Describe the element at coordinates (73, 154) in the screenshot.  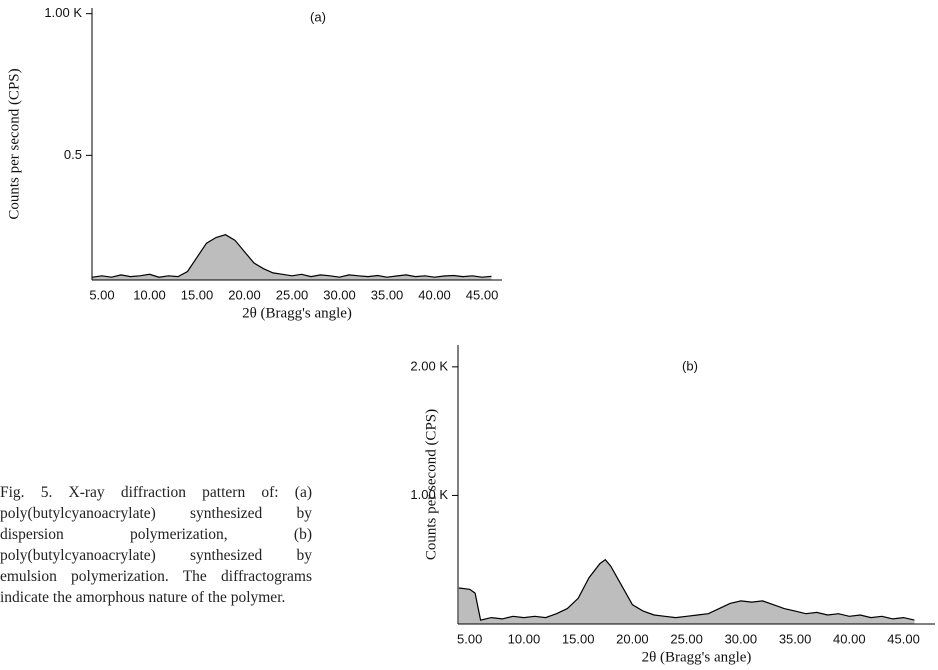
I see `y-tick-label: 0.5` at that location.